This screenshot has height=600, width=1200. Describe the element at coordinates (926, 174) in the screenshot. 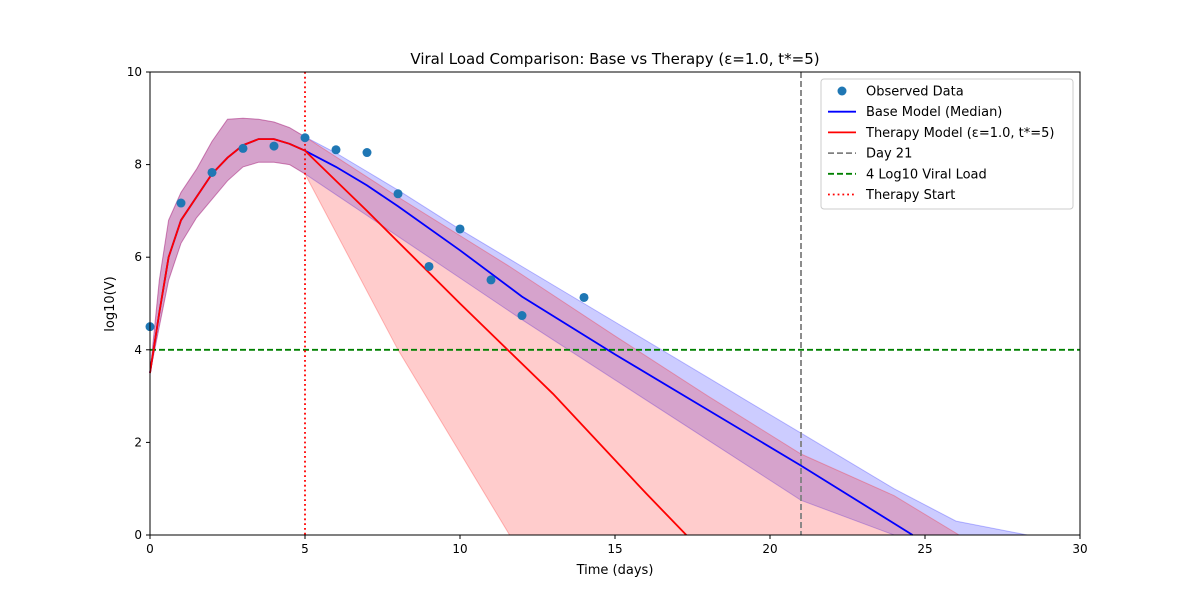

I see `legend-label: 4 Log10 Viral Load` at that location.